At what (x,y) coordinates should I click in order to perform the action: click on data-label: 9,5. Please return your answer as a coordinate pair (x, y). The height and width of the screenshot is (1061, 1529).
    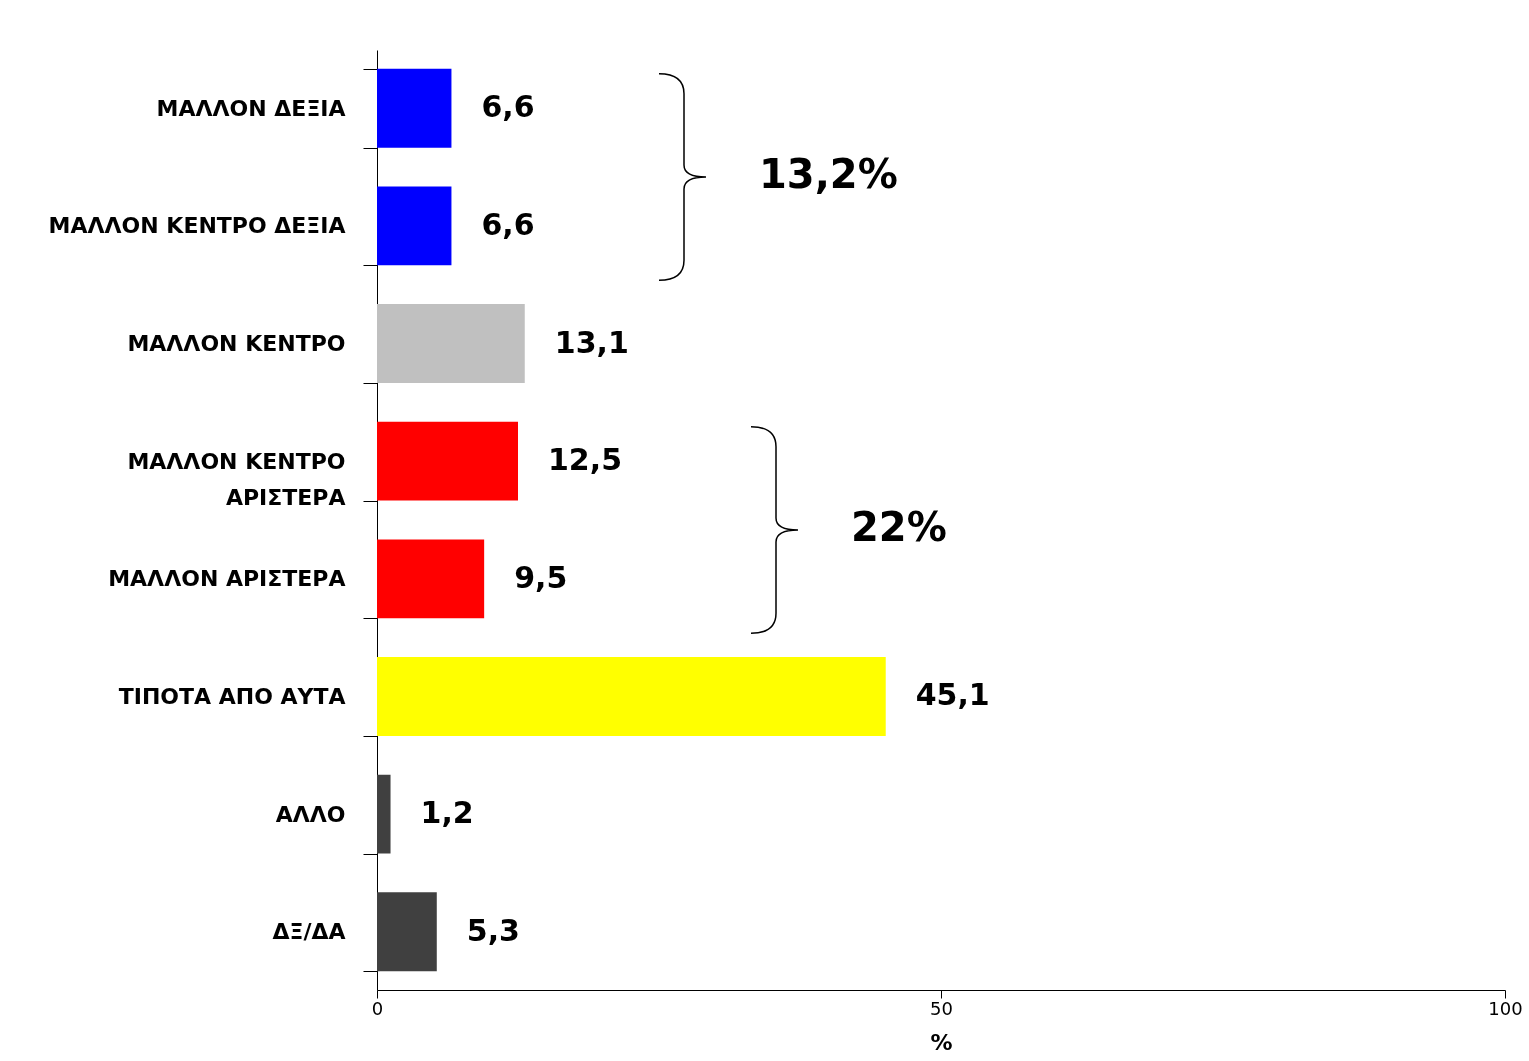
    Looking at the image, I should click on (541, 577).